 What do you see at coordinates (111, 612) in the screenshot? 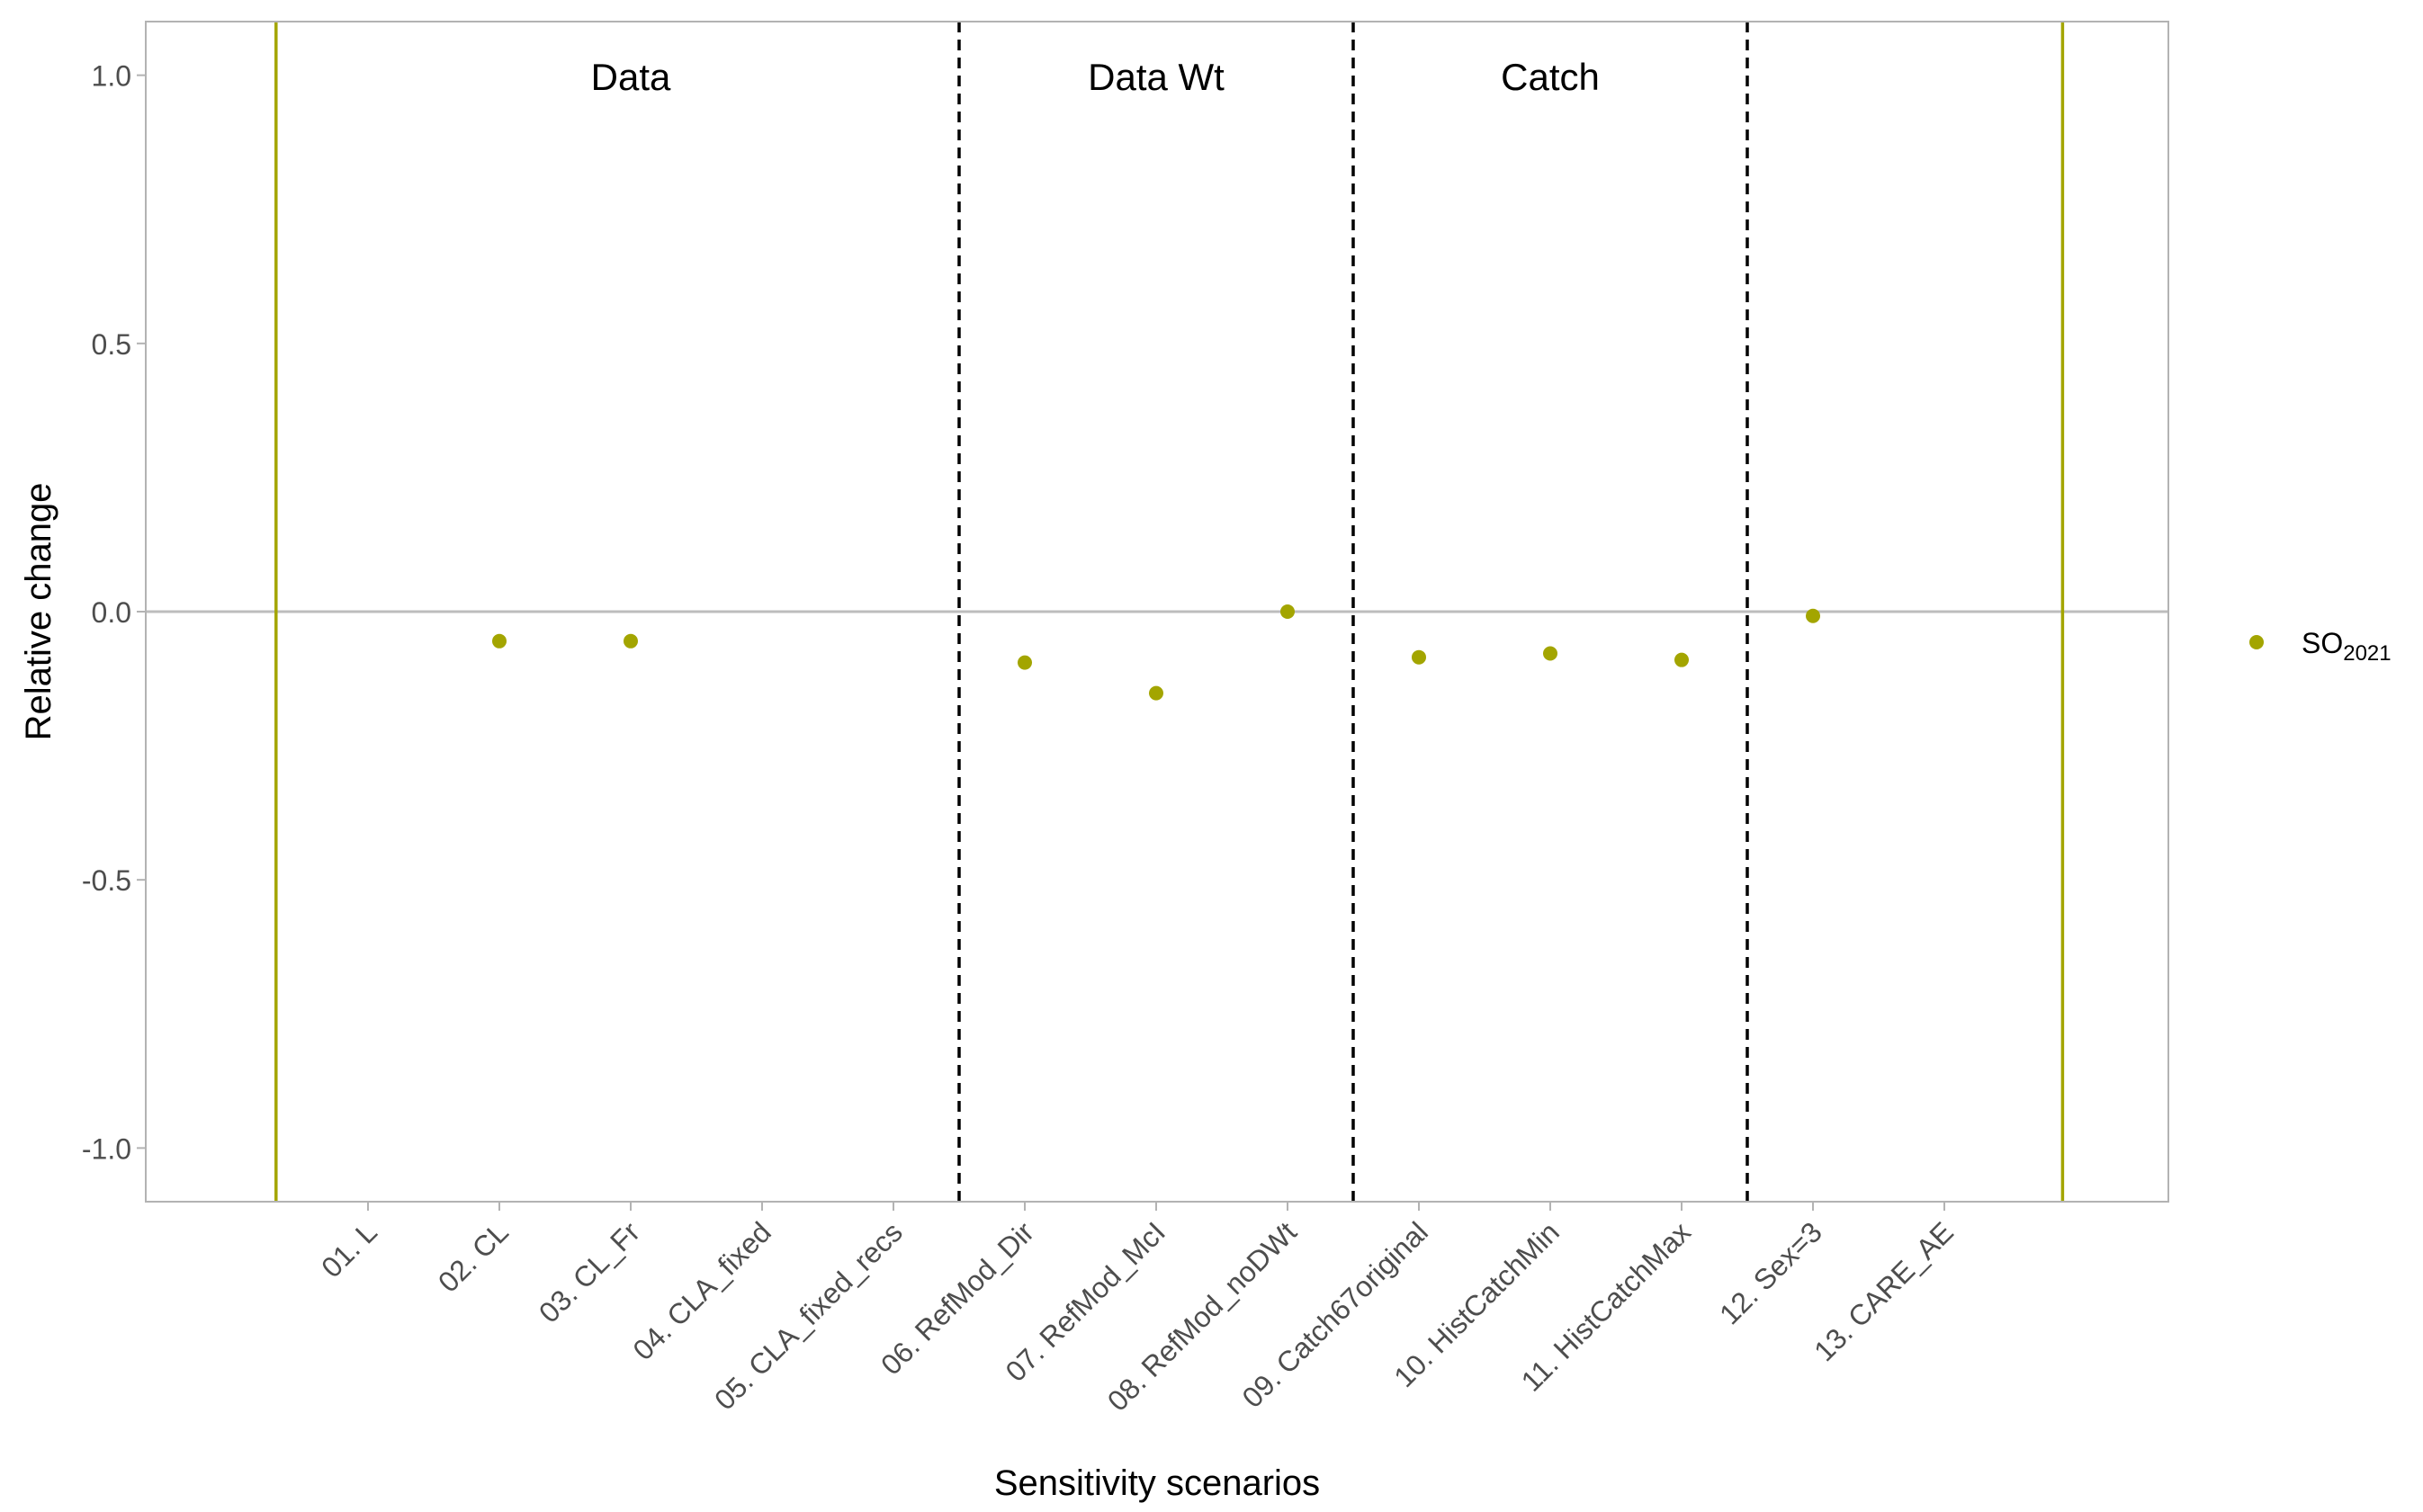
I see `y-tick-label: 0.0` at bounding box center [111, 612].